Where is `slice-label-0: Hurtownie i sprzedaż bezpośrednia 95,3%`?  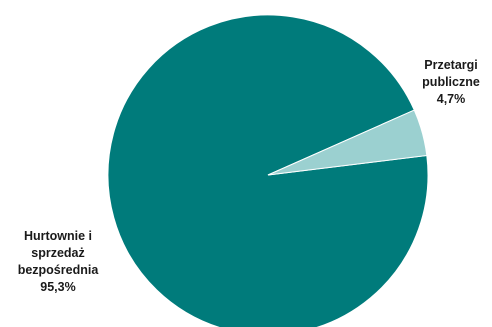 slice-label-0: Hurtownie i sprzedaż bezpośrednia 95,3% is located at coordinates (59, 261).